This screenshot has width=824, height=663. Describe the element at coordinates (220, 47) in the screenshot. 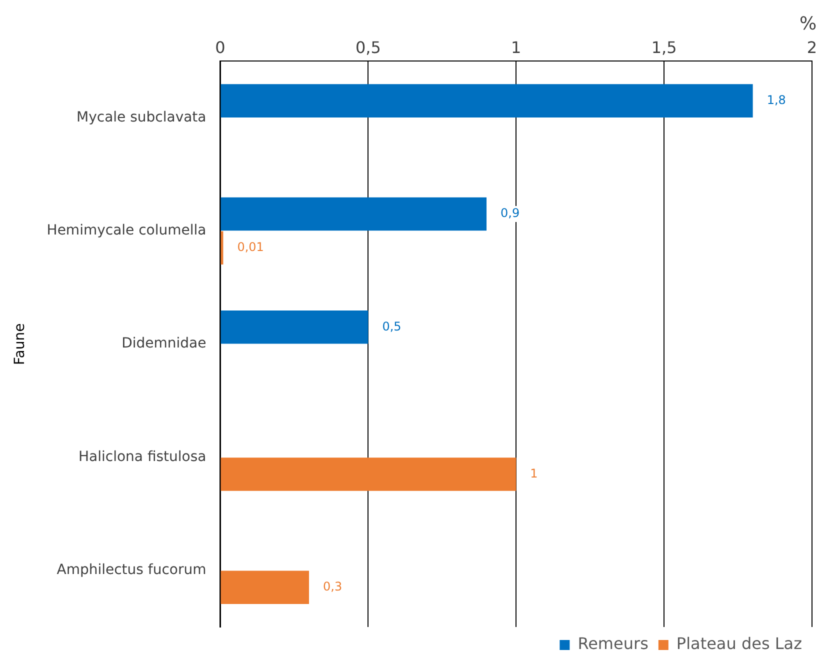

I see `x-tick-label: 0` at that location.